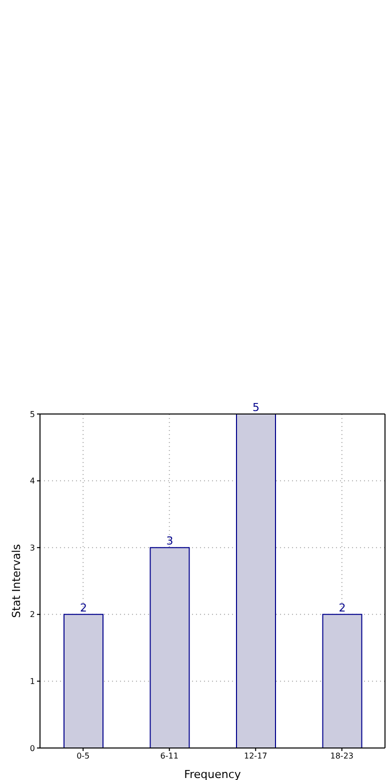  I want to click on y-tick-label: 2, so click(32, 615).